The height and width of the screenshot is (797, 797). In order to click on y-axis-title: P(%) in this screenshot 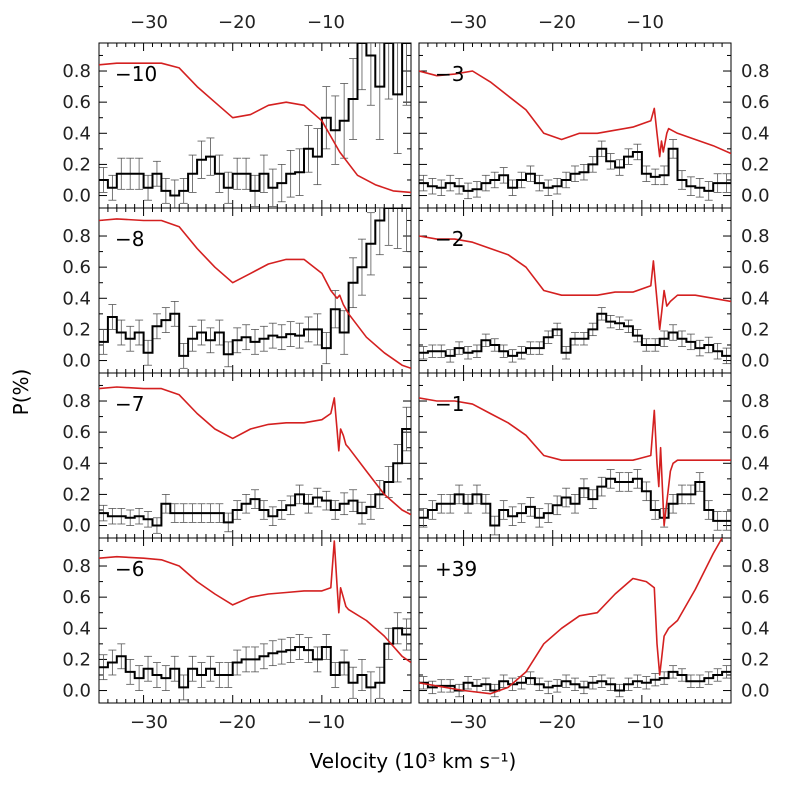, I will do `click(21, 392)`.